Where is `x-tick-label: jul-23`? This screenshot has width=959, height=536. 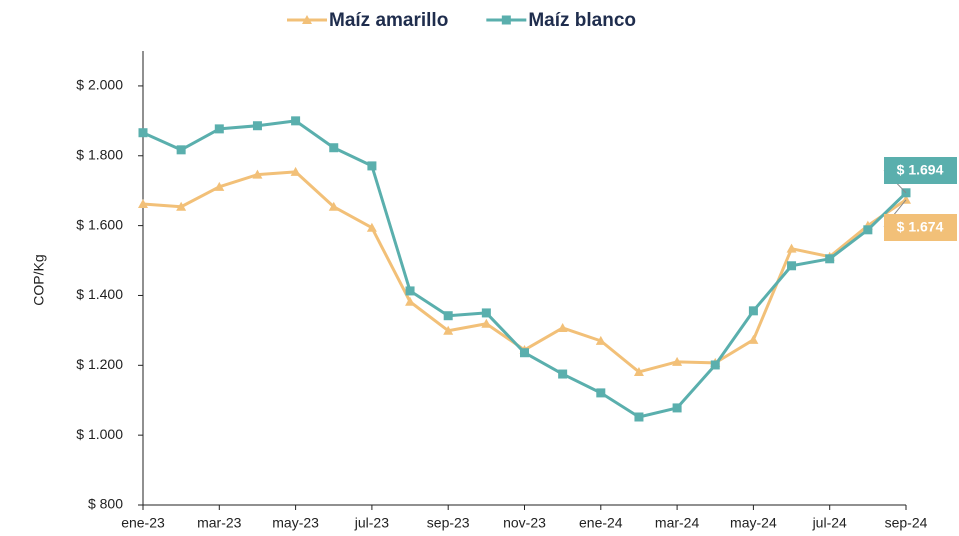 x-tick-label: jul-23 is located at coordinates (371, 523).